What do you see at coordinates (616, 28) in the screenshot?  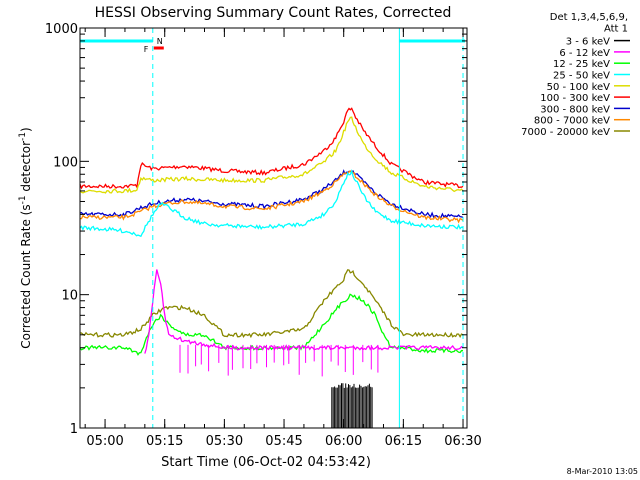 I see `legend-attenuator: Att 1` at bounding box center [616, 28].